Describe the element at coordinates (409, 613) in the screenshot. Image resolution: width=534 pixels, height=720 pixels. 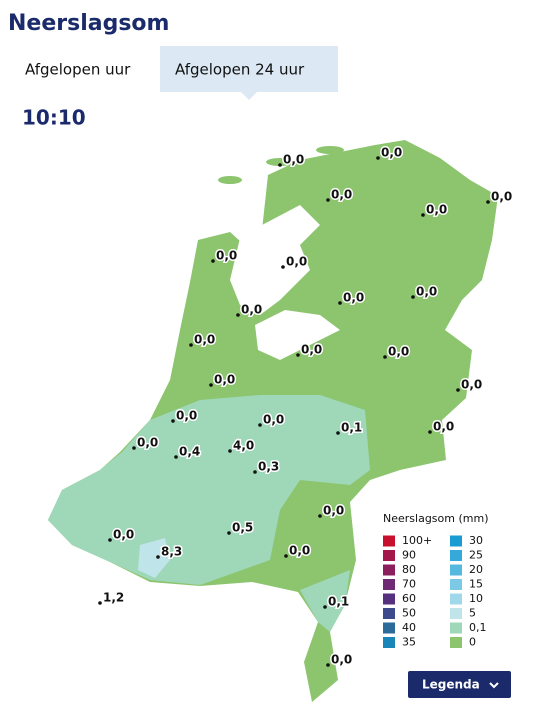
I see `legend-label: 50` at that location.